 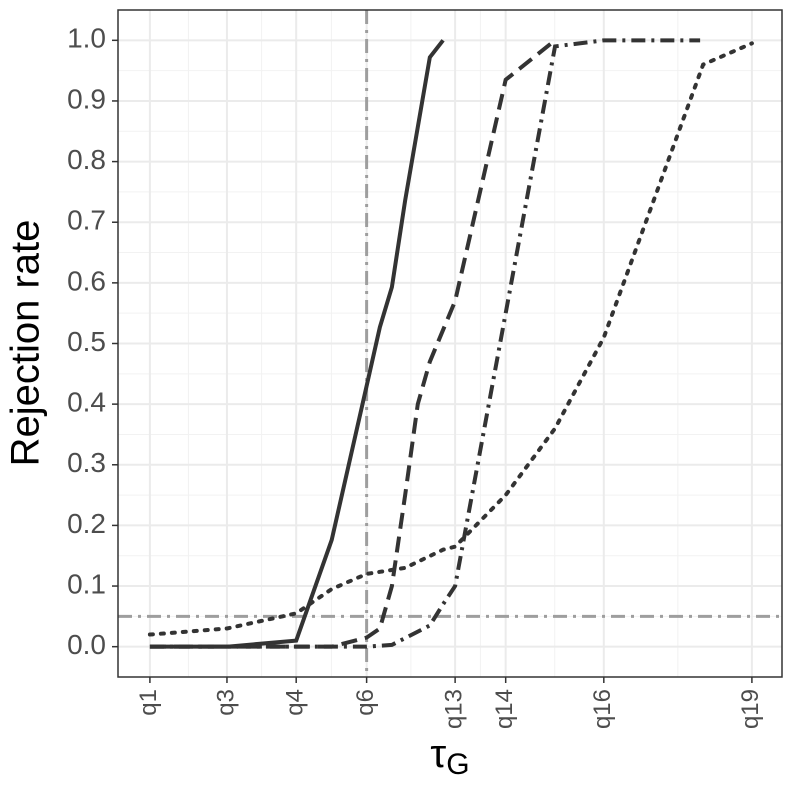 What do you see at coordinates (26, 343) in the screenshot?
I see `y-axis-title: Rejection rate` at bounding box center [26, 343].